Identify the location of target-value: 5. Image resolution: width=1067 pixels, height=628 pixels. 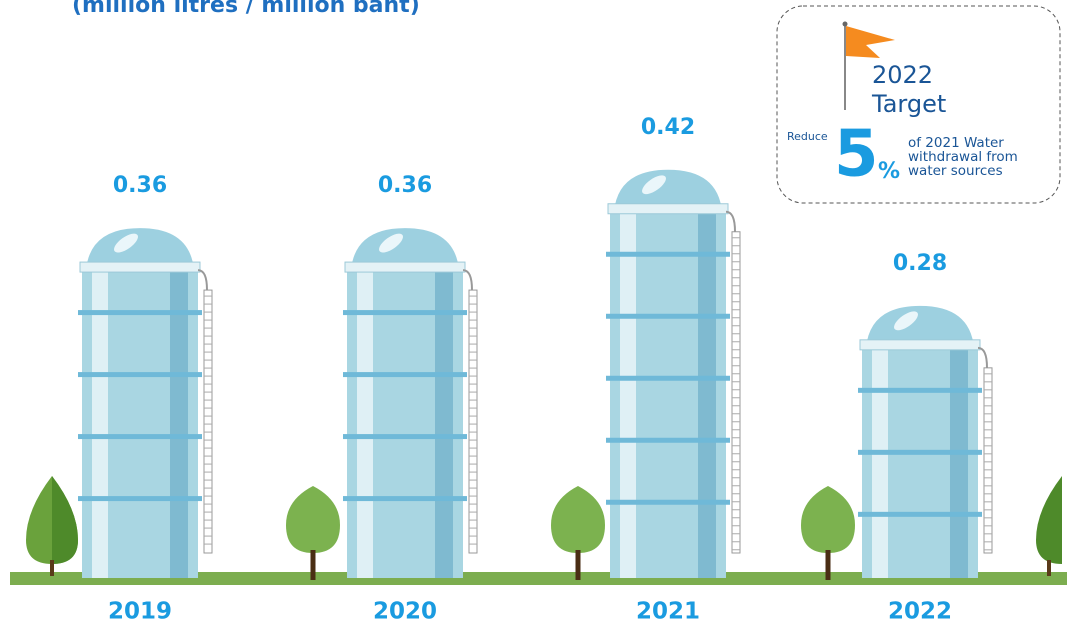
(856, 155).